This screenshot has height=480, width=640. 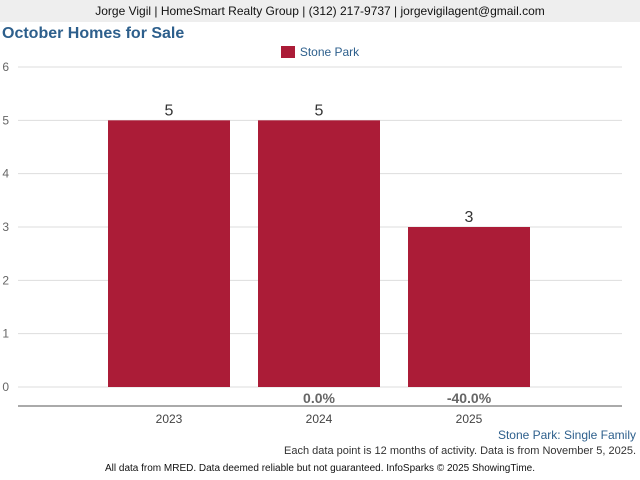 What do you see at coordinates (287, 52) in the screenshot?
I see `legend-swatch` at bounding box center [287, 52].